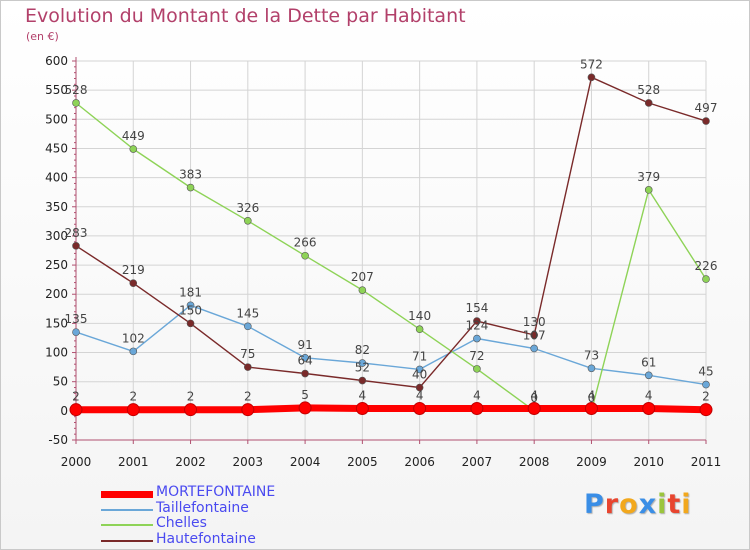 The width and height of the screenshot is (750, 550). I want to click on y-tick-label: 250, so click(56, 265).